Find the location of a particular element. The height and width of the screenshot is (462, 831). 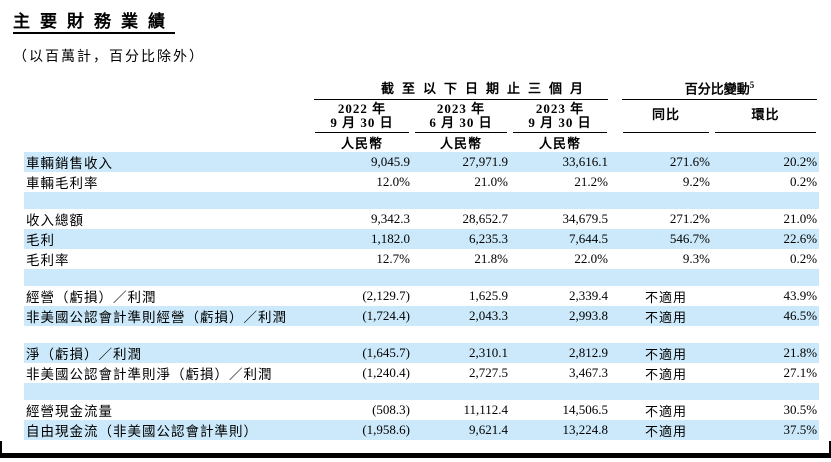

cell-value: 9.2% is located at coordinates (696, 181).